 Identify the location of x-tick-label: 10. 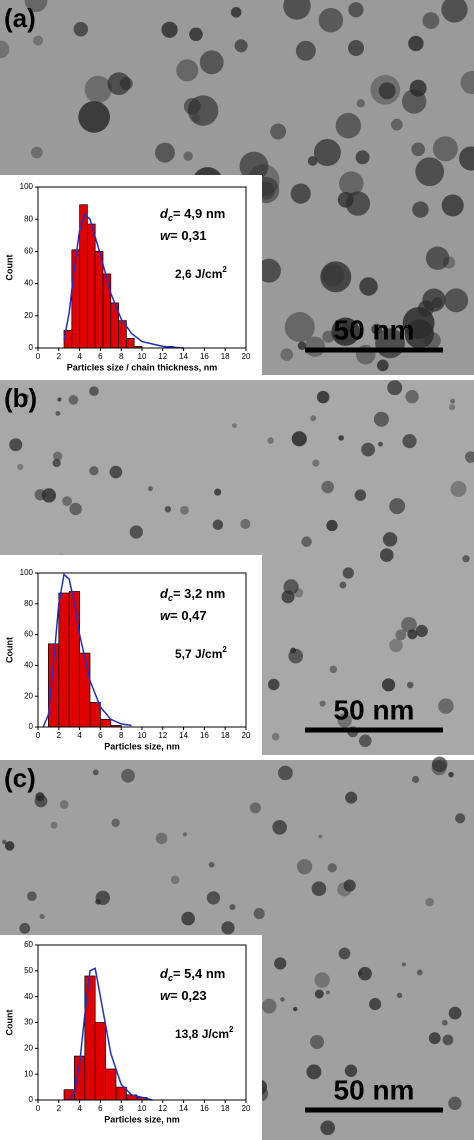
(142, 1108).